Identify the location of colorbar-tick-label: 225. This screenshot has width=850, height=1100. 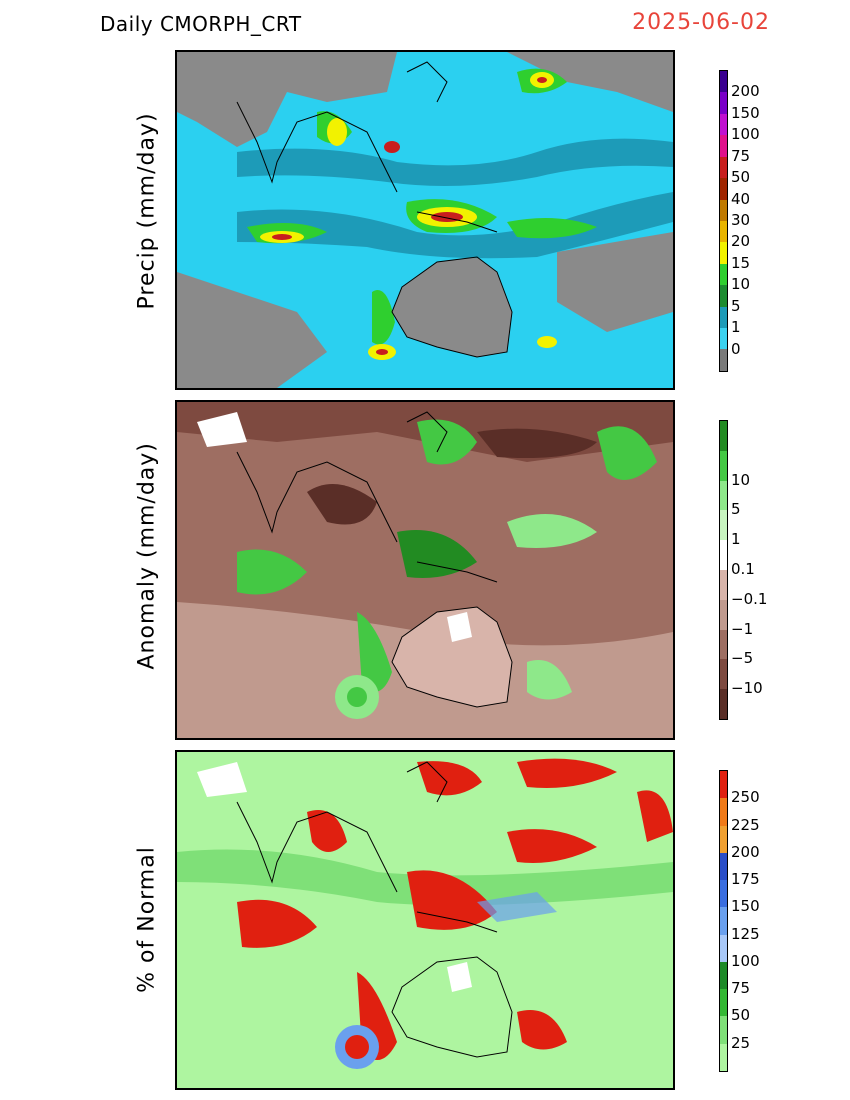
(745, 824).